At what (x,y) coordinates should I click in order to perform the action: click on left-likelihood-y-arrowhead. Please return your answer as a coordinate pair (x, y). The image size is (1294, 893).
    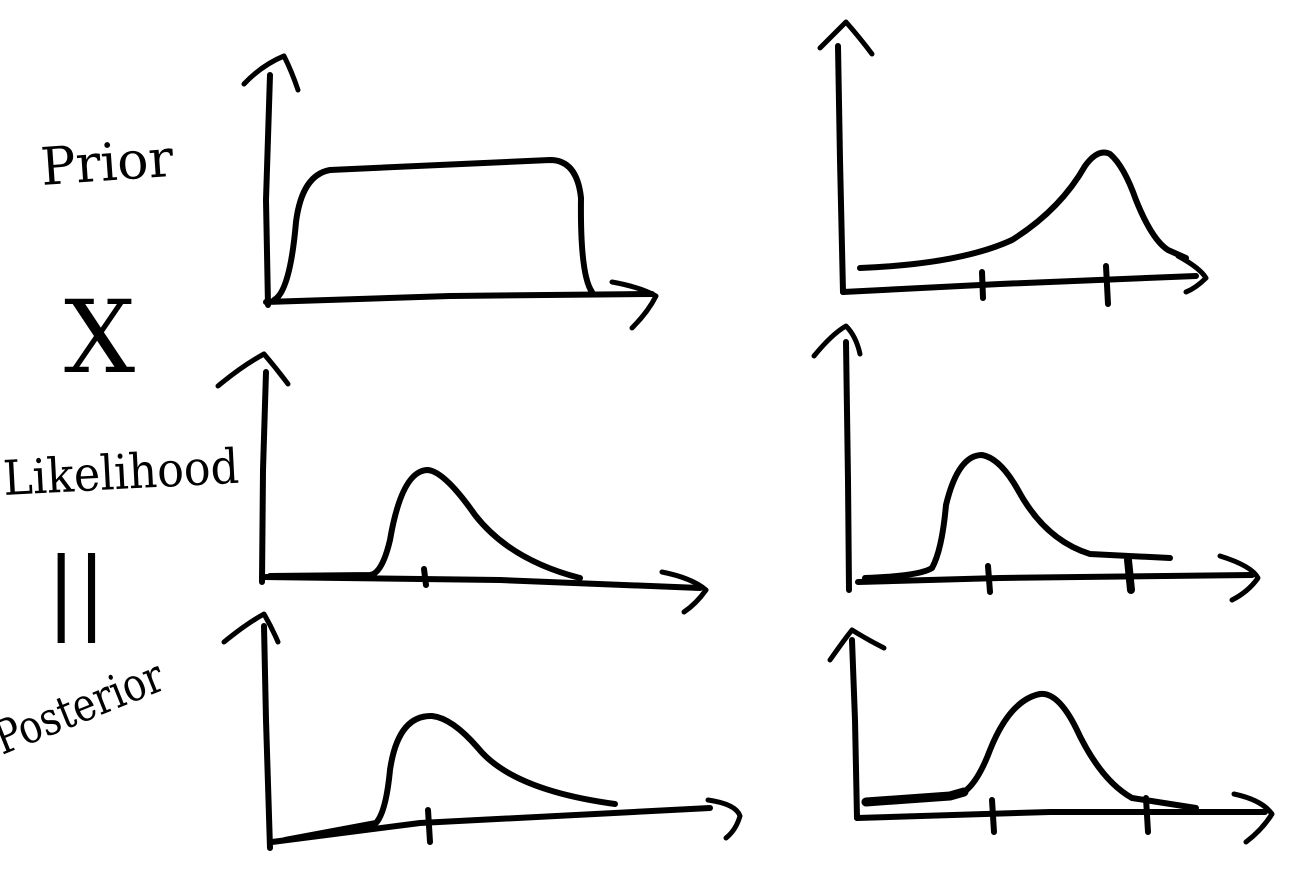
    Looking at the image, I should click on (253, 370).